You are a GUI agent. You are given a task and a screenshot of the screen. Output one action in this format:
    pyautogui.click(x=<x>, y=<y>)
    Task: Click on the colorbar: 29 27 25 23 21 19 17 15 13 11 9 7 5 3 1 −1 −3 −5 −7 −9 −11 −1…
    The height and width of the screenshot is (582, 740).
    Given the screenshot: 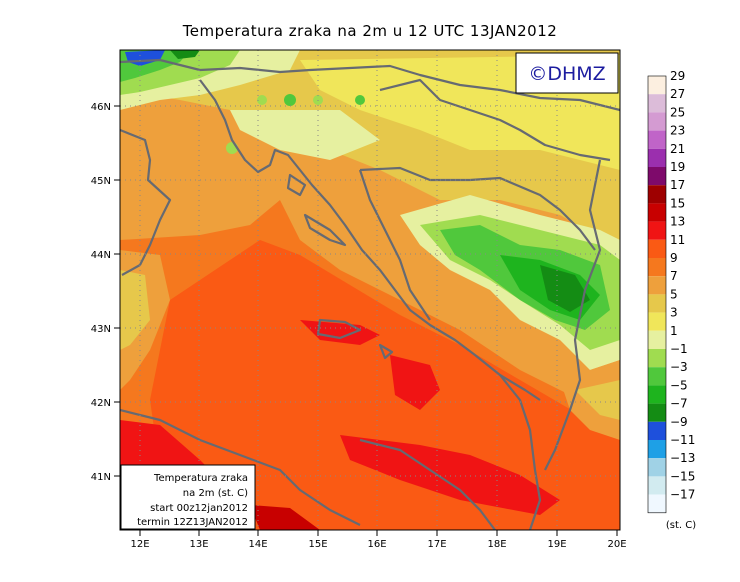 What is the action you would take?
    pyautogui.click(x=671, y=291)
    